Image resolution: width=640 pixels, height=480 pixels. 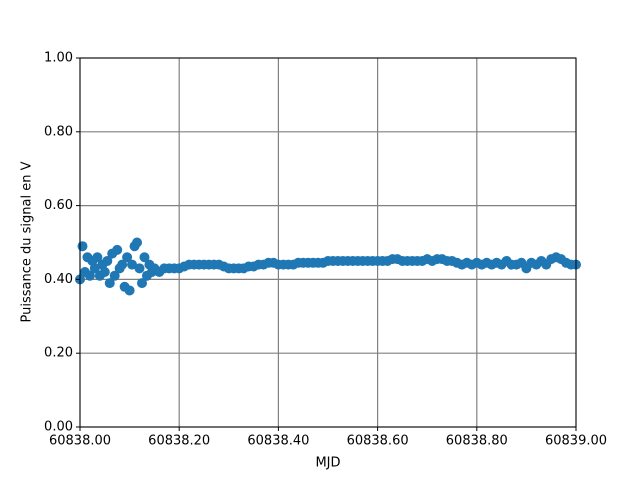 What do you see at coordinates (477, 441) in the screenshot?
I see `x-tick-label: 60838.80` at bounding box center [477, 441].